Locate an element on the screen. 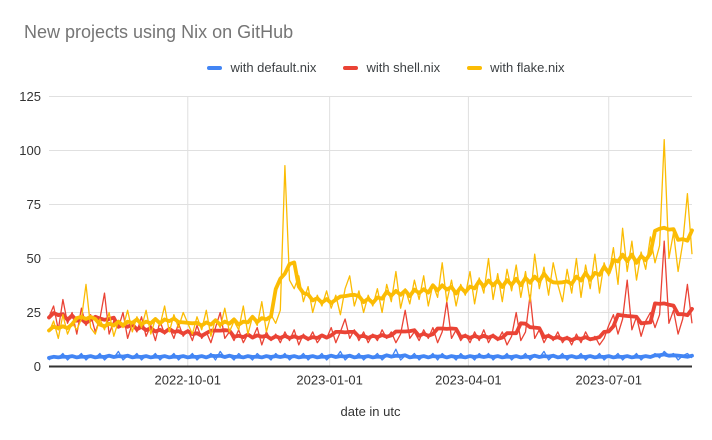  legend-item-flake-nix: with flake.nix is located at coordinates (516, 67).